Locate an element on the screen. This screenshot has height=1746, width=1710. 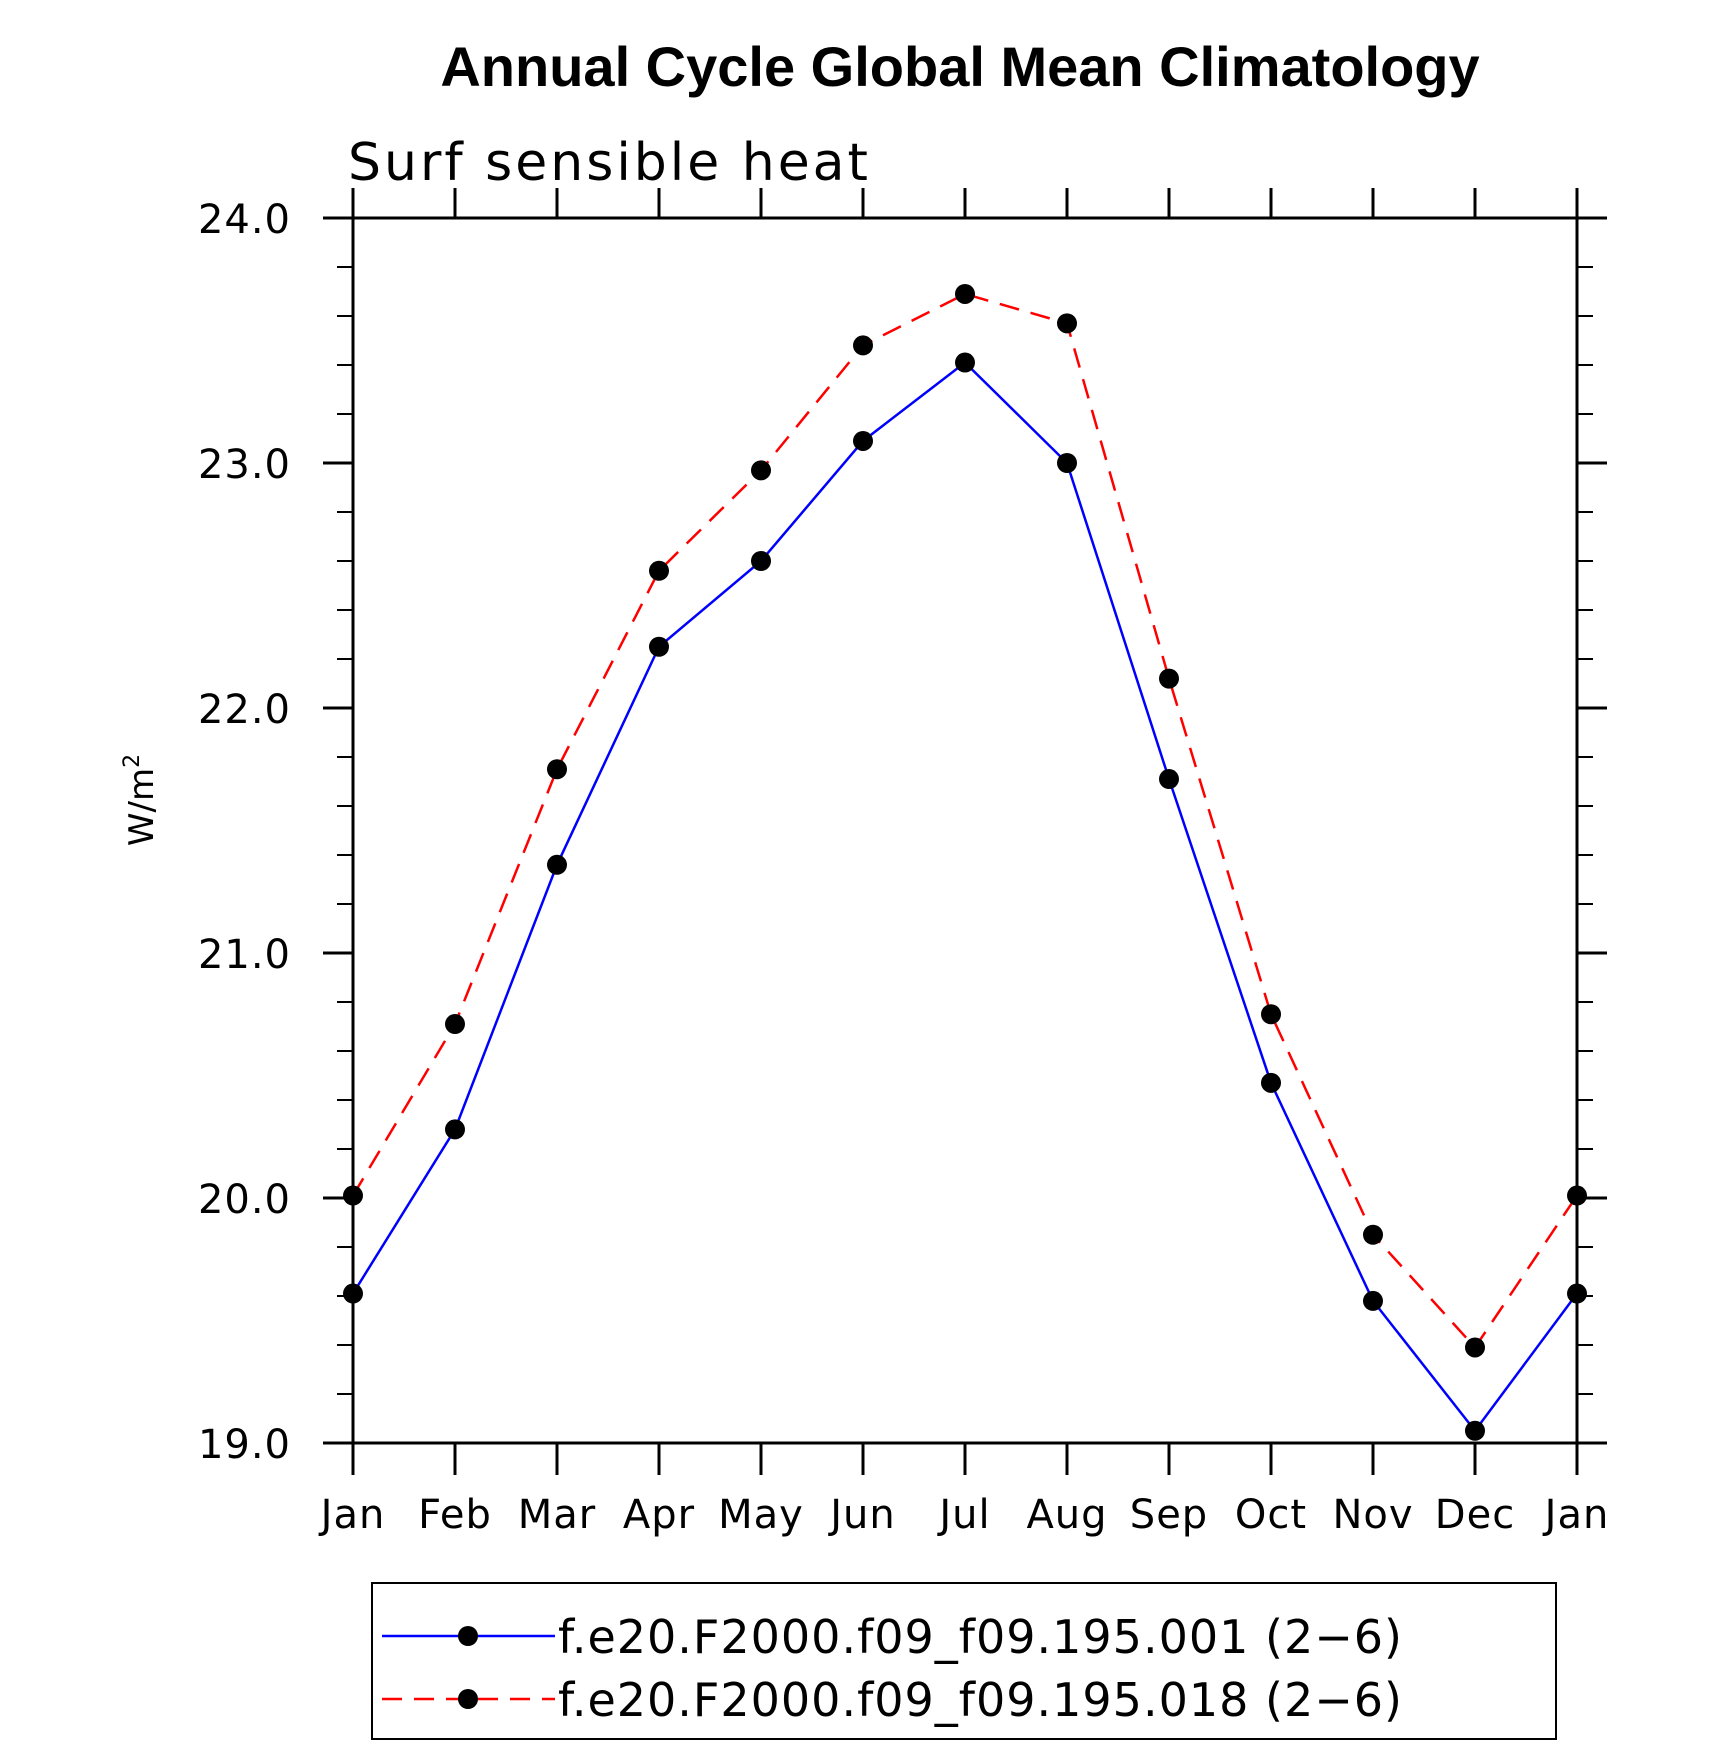
y-tick-label: 19.0 is located at coordinates (244, 1445).